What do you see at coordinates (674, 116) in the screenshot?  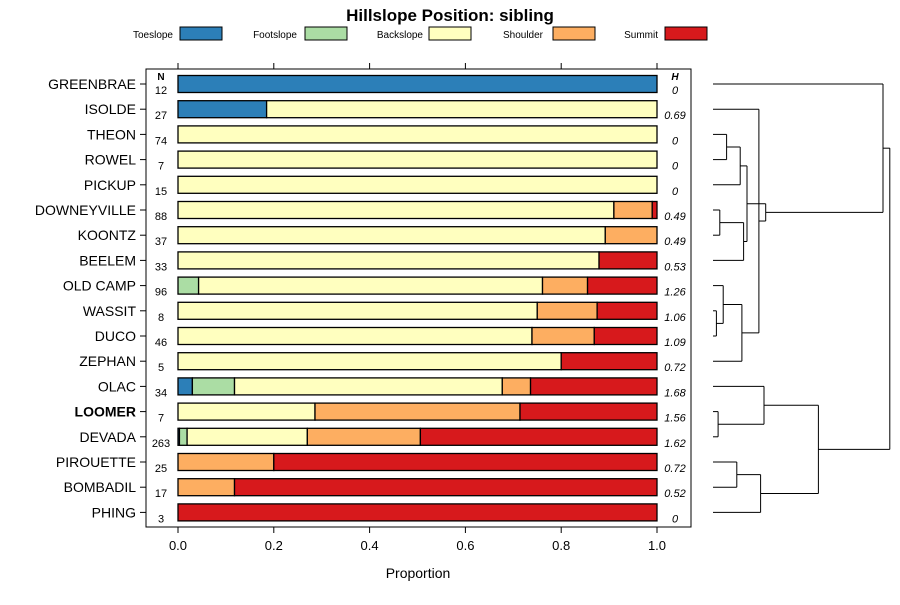 I see `h-value: 0.69` at bounding box center [674, 116].